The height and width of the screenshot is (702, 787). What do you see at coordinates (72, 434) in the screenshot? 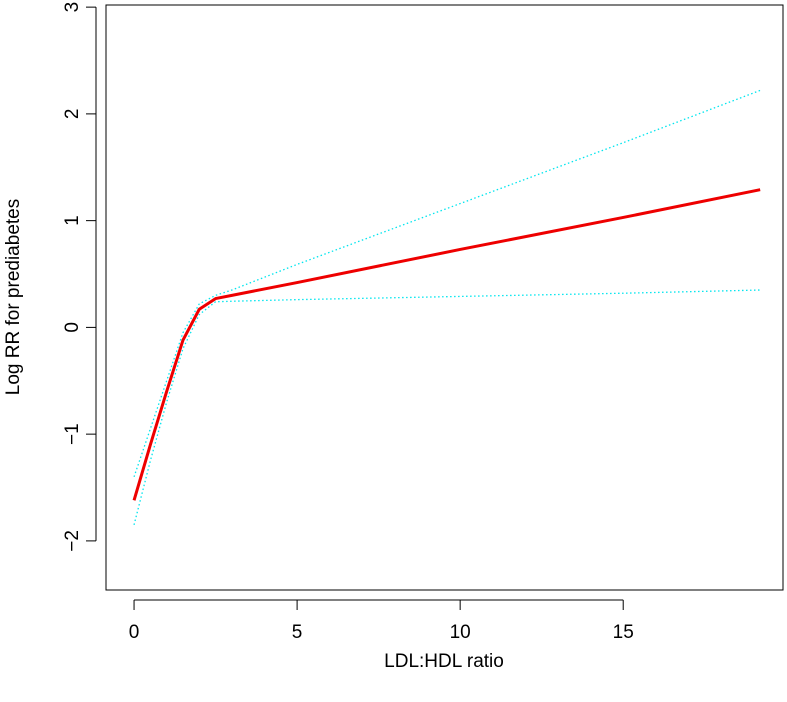
I see `y-tick-label: −1` at bounding box center [72, 434].